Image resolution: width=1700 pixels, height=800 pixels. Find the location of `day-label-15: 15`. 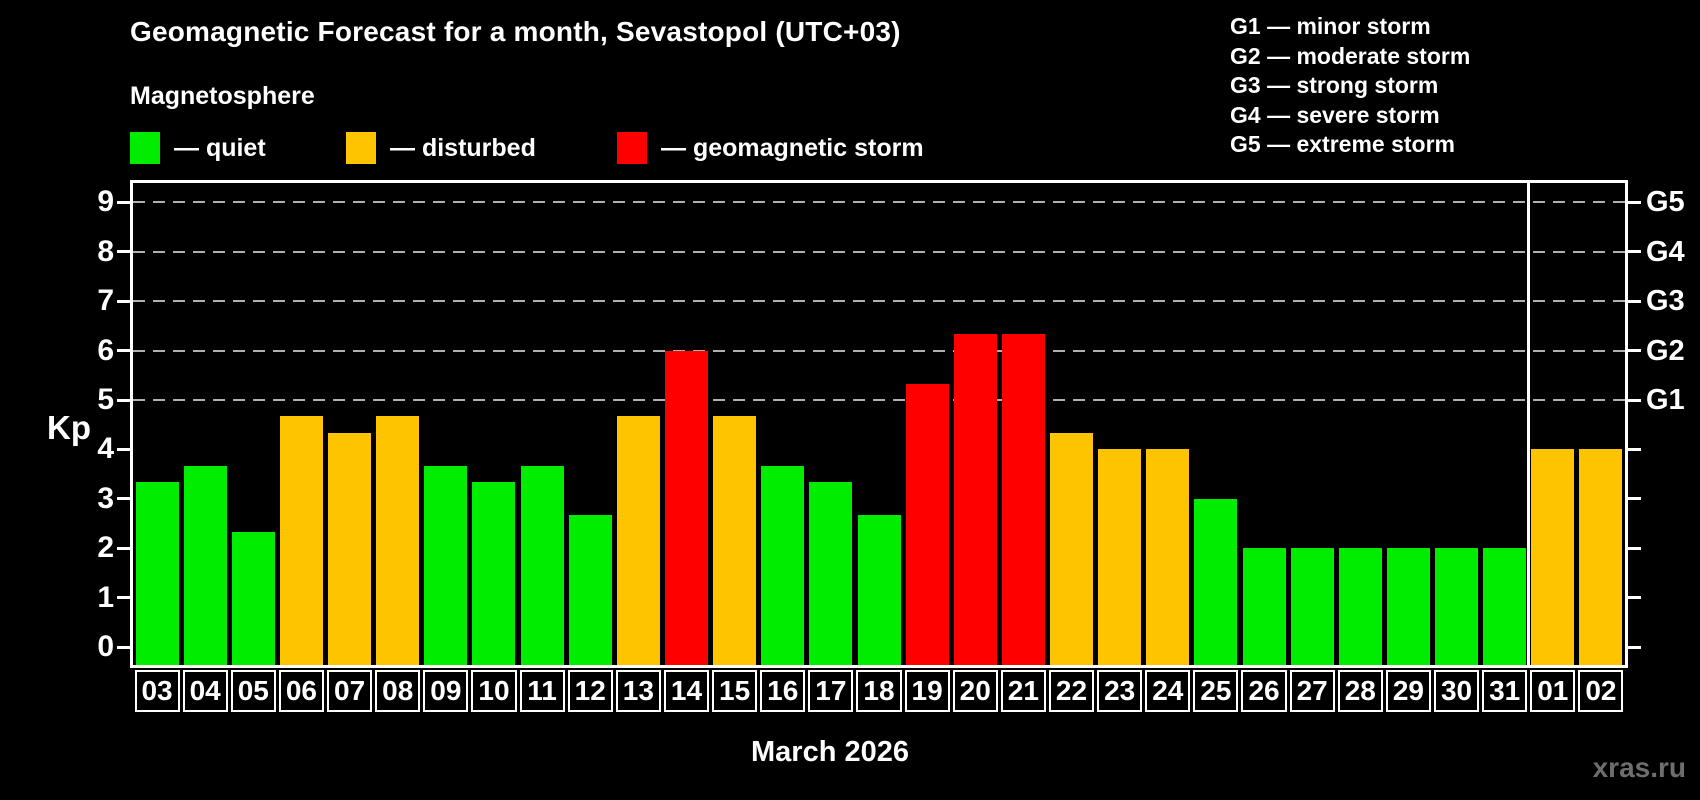

day-label-15: 15 is located at coordinates (735, 691).